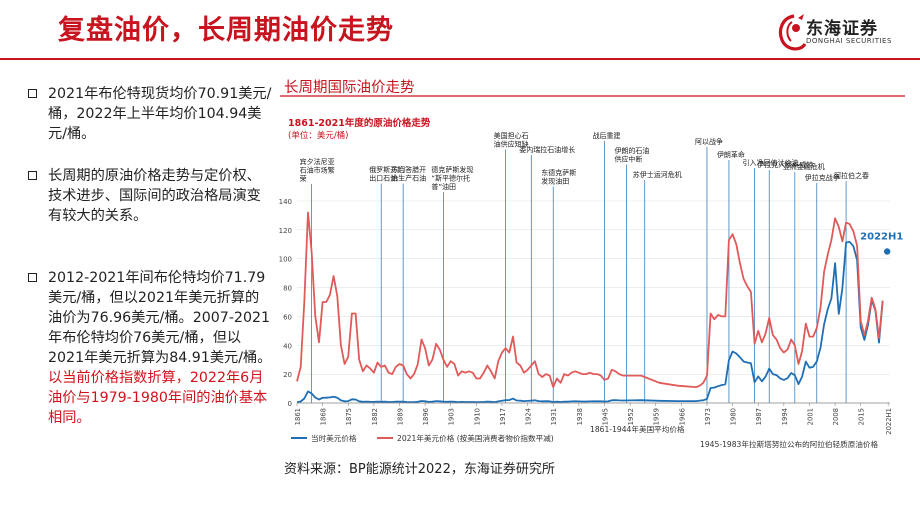 The width and height of the screenshot is (920, 518). What do you see at coordinates (657, 174) in the screenshot?
I see `event-label: 苏伊士运河危机` at bounding box center [657, 174].